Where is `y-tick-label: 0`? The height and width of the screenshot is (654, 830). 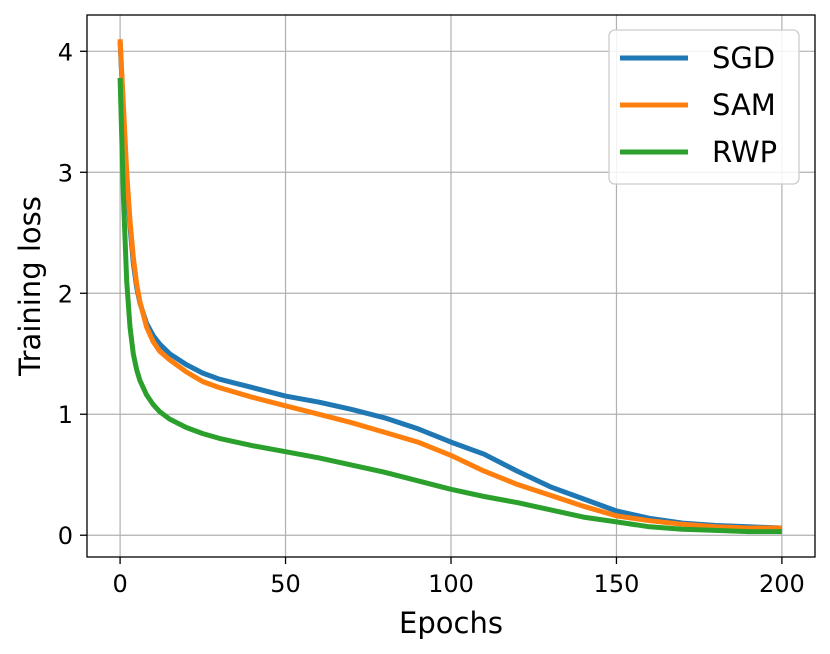 y-tick-label: 0 is located at coordinates (65, 536).